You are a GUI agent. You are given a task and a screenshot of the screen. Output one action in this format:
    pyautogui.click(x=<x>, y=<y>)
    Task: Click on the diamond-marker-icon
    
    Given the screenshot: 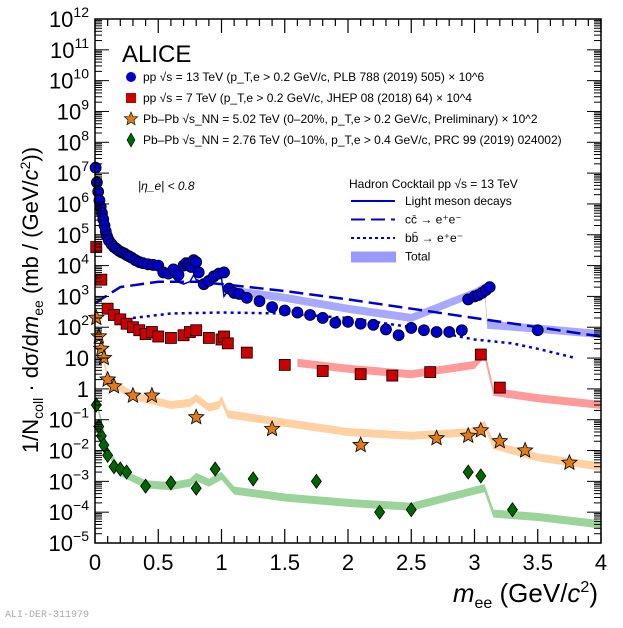 What is the action you would take?
    pyautogui.click(x=131, y=140)
    